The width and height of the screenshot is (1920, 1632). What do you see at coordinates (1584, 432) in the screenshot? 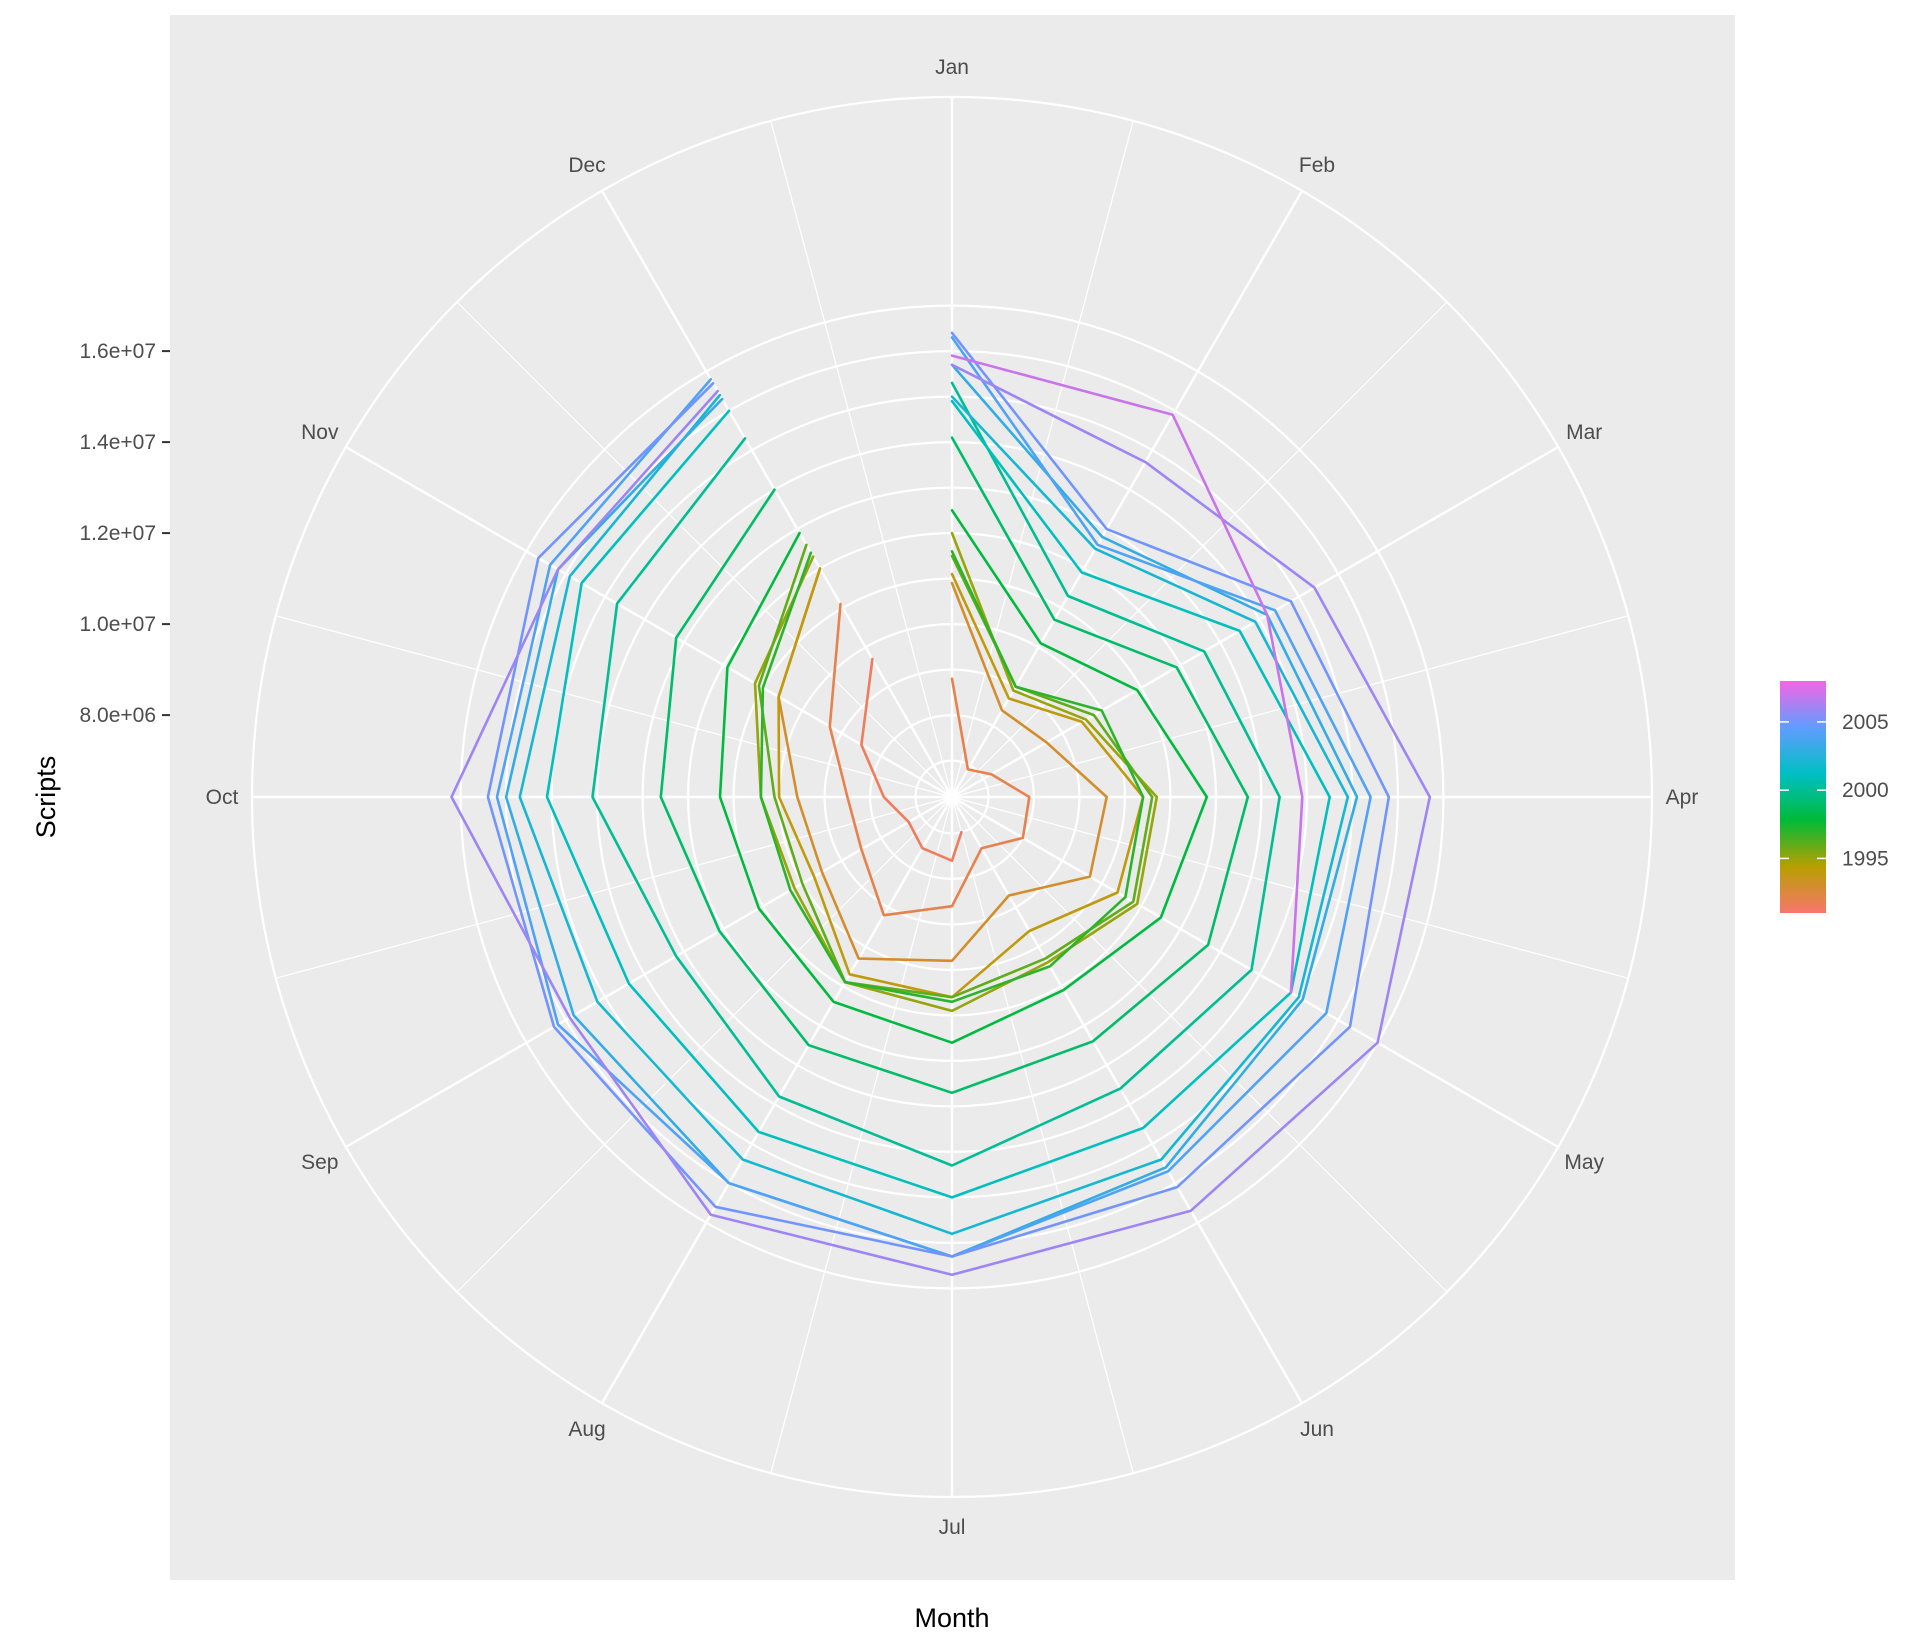
I see `month-label: Mar` at bounding box center [1584, 432].